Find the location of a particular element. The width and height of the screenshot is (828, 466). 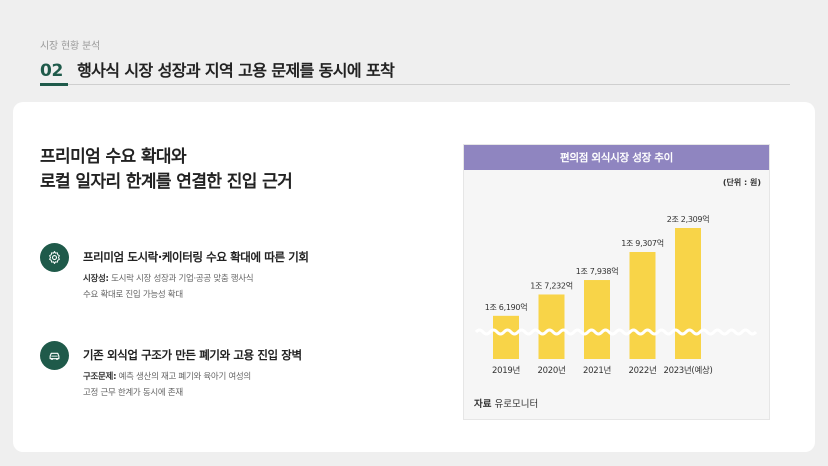

headline: 프리미엄 수요 확대와 로컬 일자리 한계를 연결한 진입 근거 is located at coordinates (166, 170).